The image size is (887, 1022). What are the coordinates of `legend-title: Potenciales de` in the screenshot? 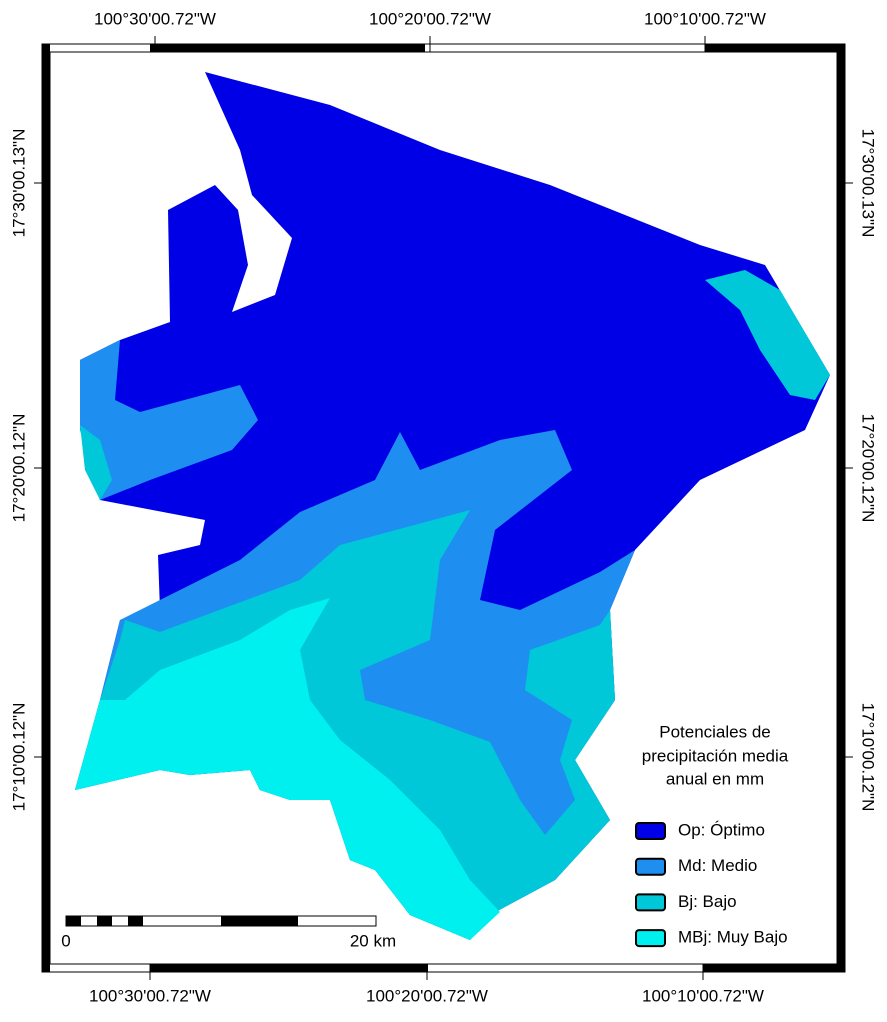 It's located at (715, 731).